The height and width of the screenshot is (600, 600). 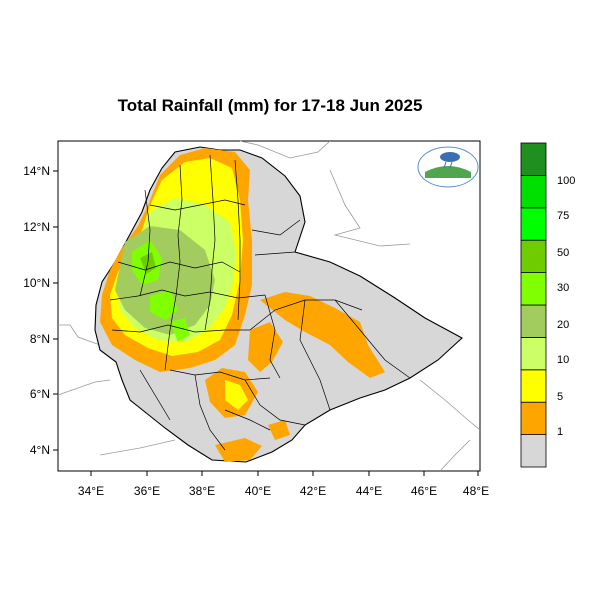 What do you see at coordinates (313, 491) in the screenshot?
I see `lon-label-42e: 42°E` at bounding box center [313, 491].